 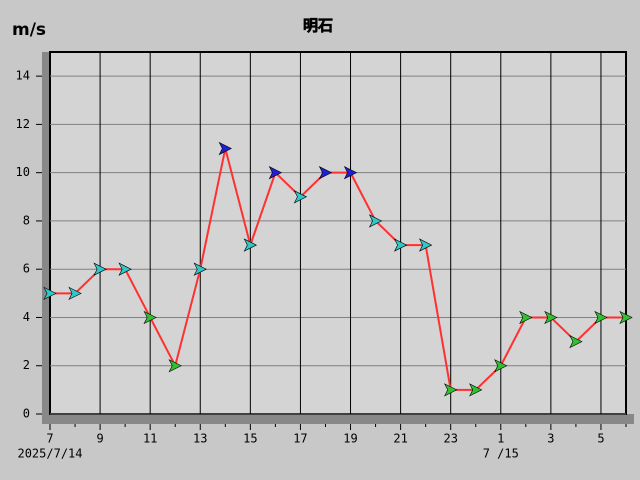 I want to click on x-tick-label: 5, so click(x=600, y=439).